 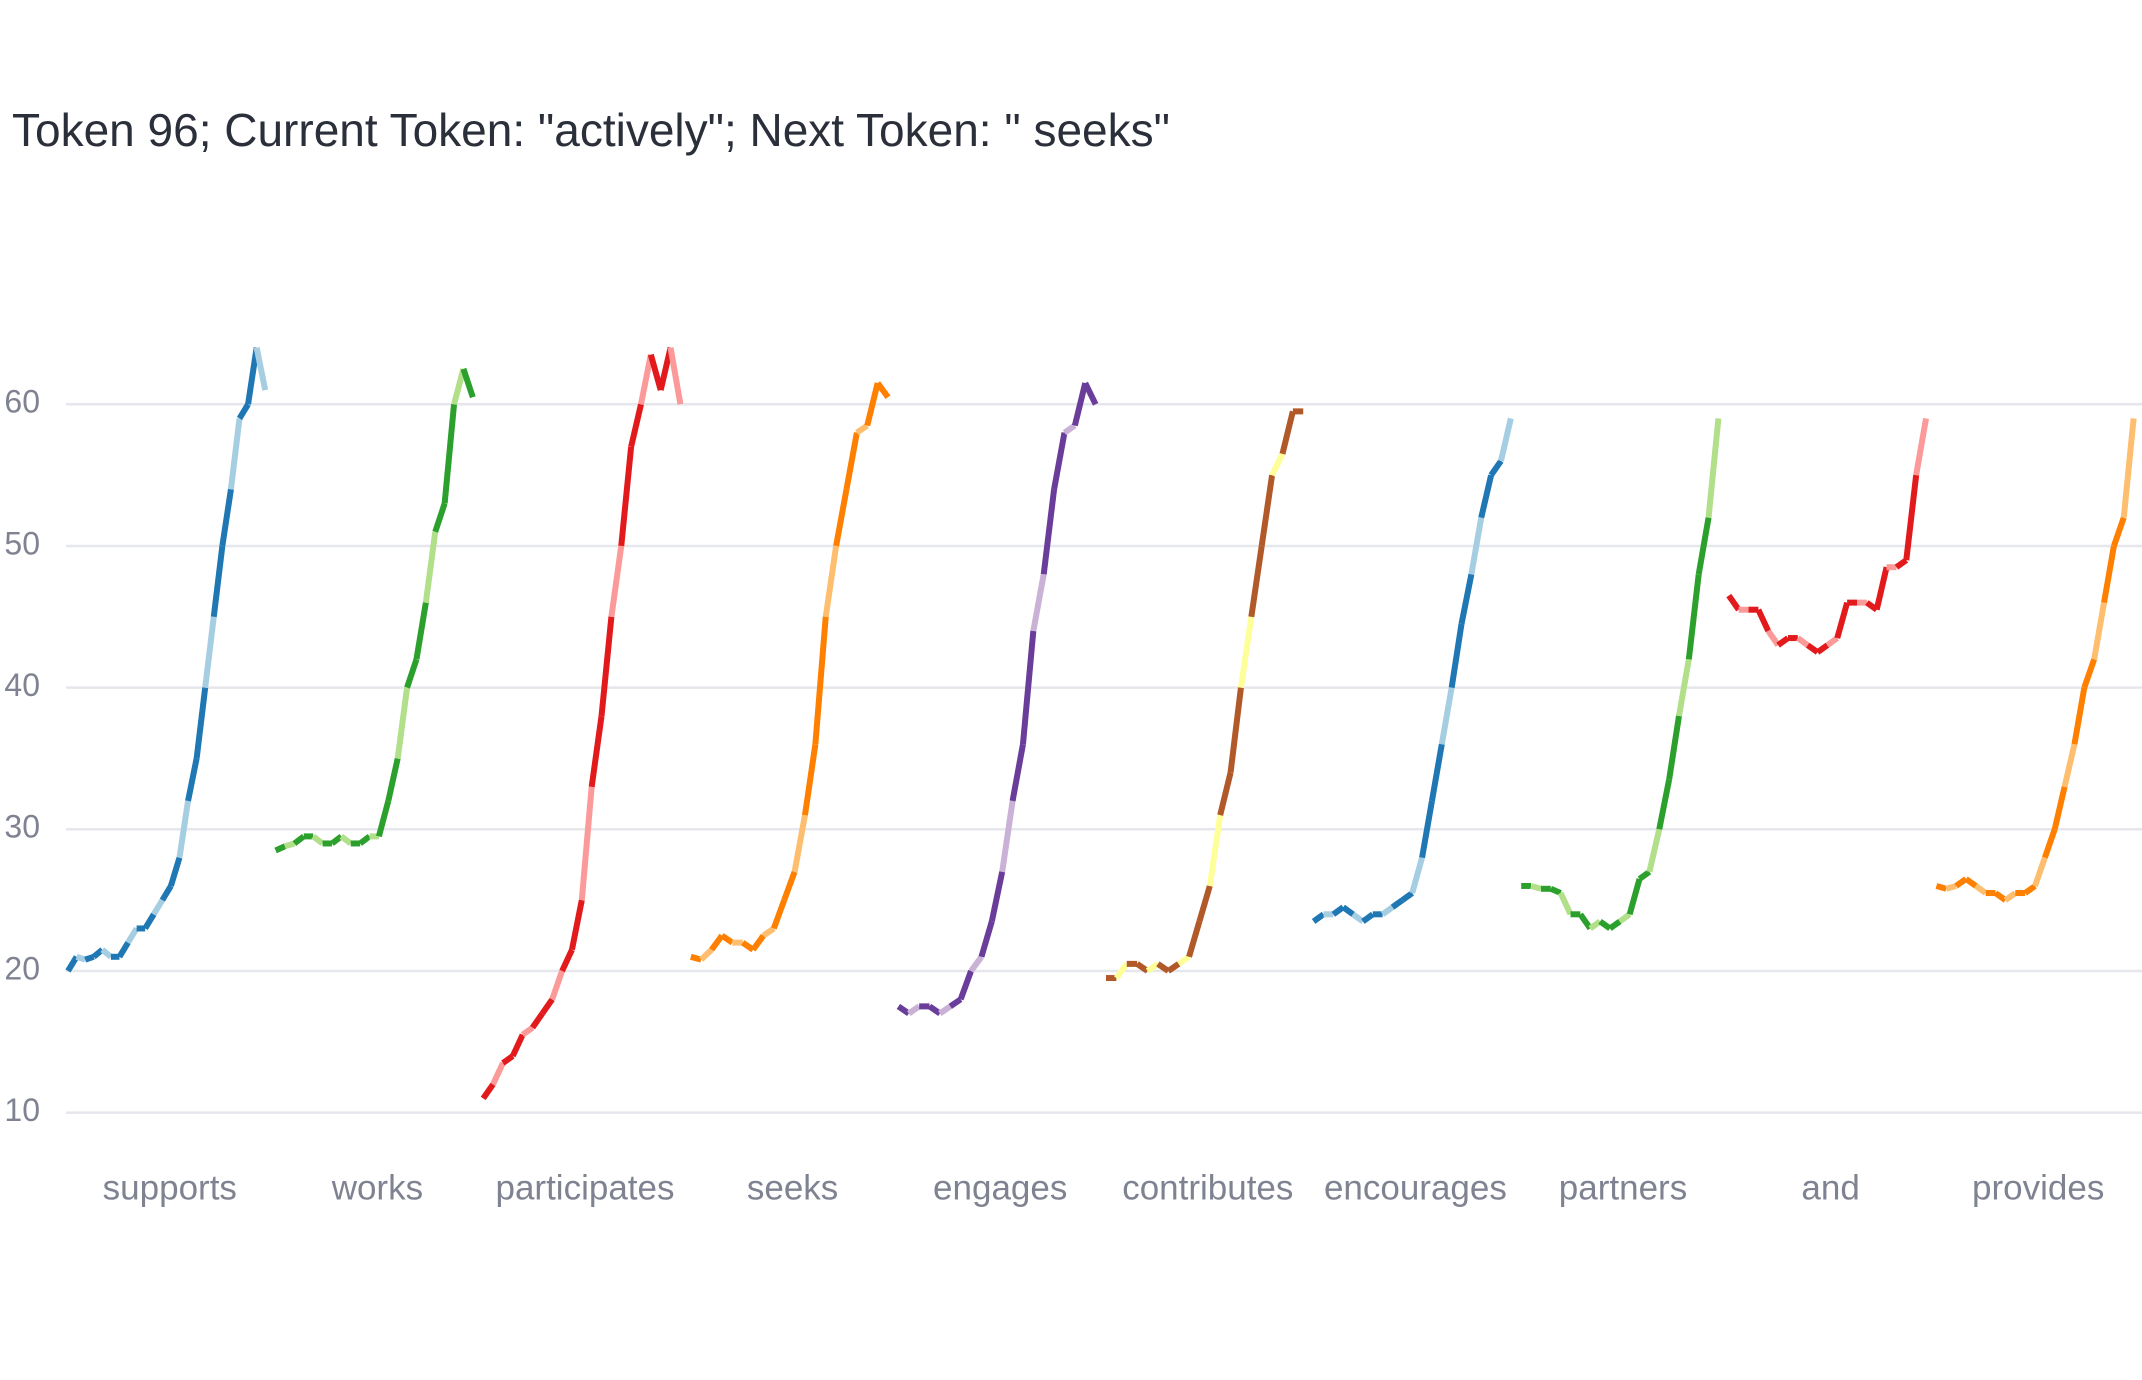 What do you see at coordinates (1207, 1187) in the screenshot?
I see `x-tick-label: contributes` at bounding box center [1207, 1187].